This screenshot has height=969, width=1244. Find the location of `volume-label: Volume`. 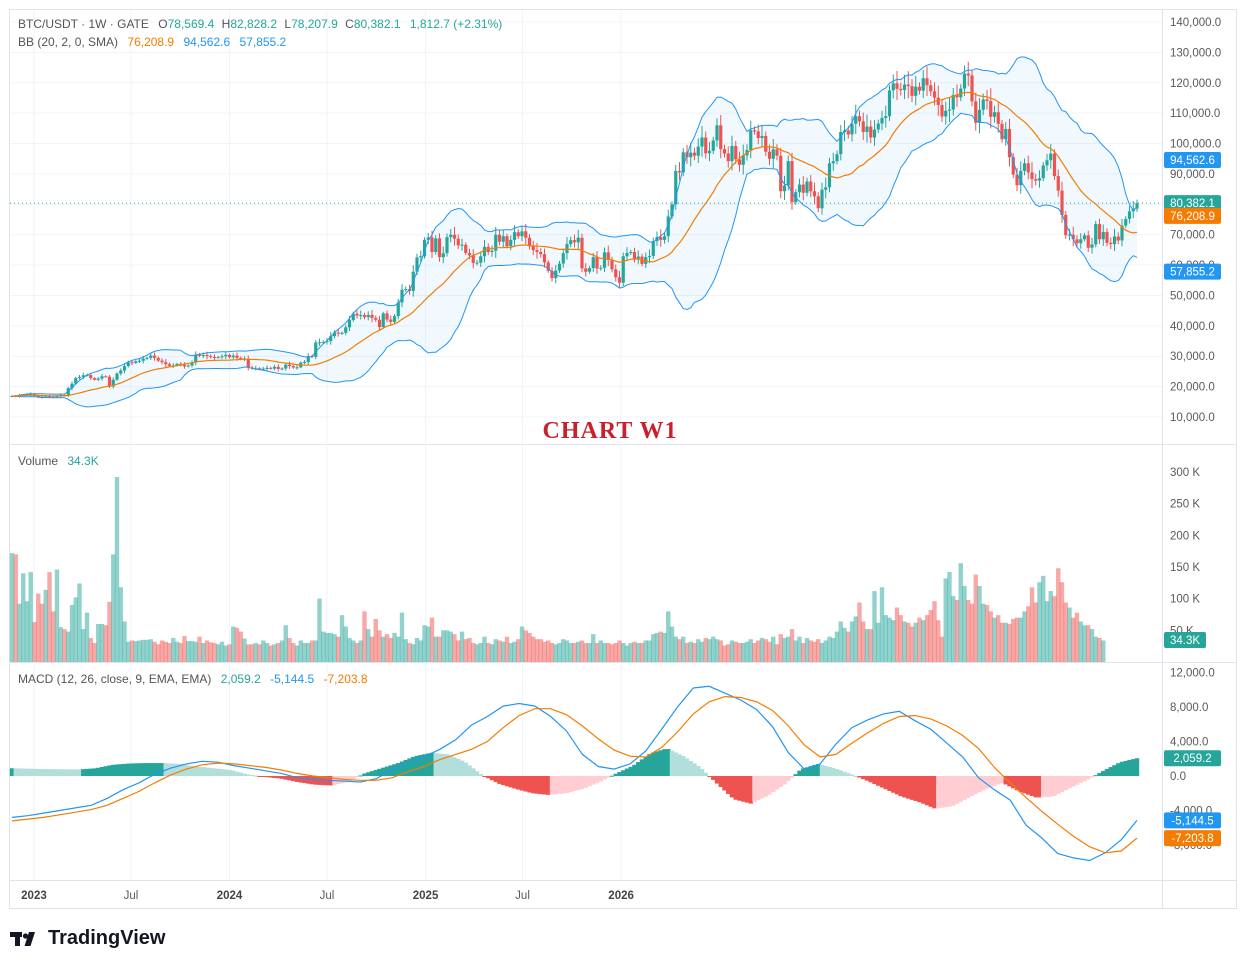

volume-label: Volume is located at coordinates (38, 461).